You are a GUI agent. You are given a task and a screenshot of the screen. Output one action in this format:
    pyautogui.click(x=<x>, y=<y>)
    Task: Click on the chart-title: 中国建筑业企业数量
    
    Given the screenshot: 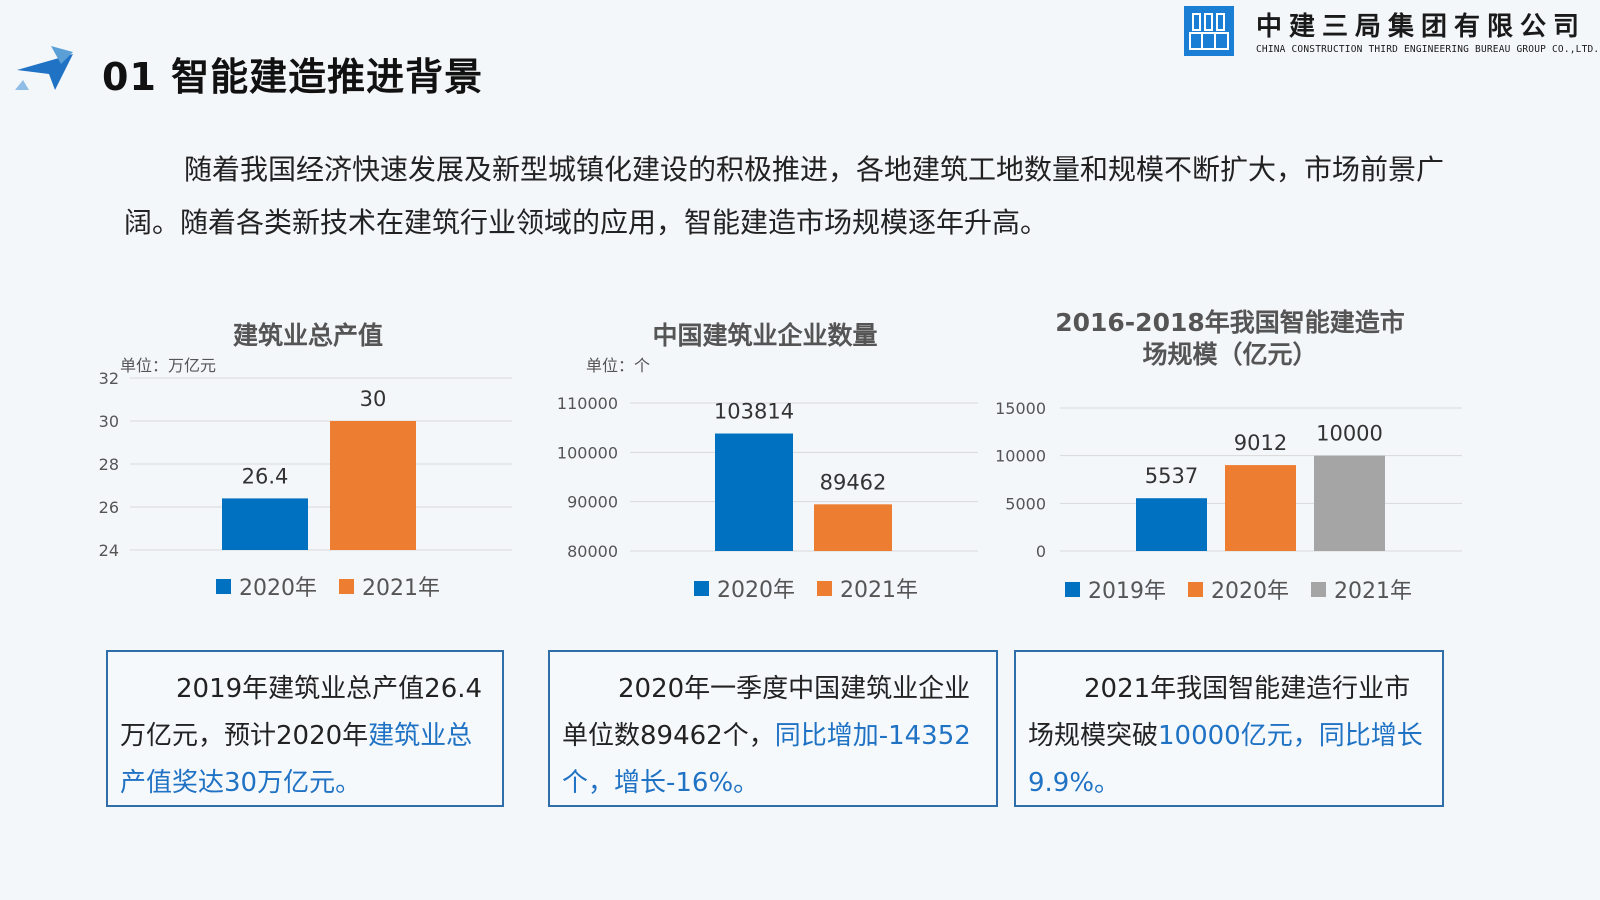 What is the action you would take?
    pyautogui.click(x=765, y=335)
    